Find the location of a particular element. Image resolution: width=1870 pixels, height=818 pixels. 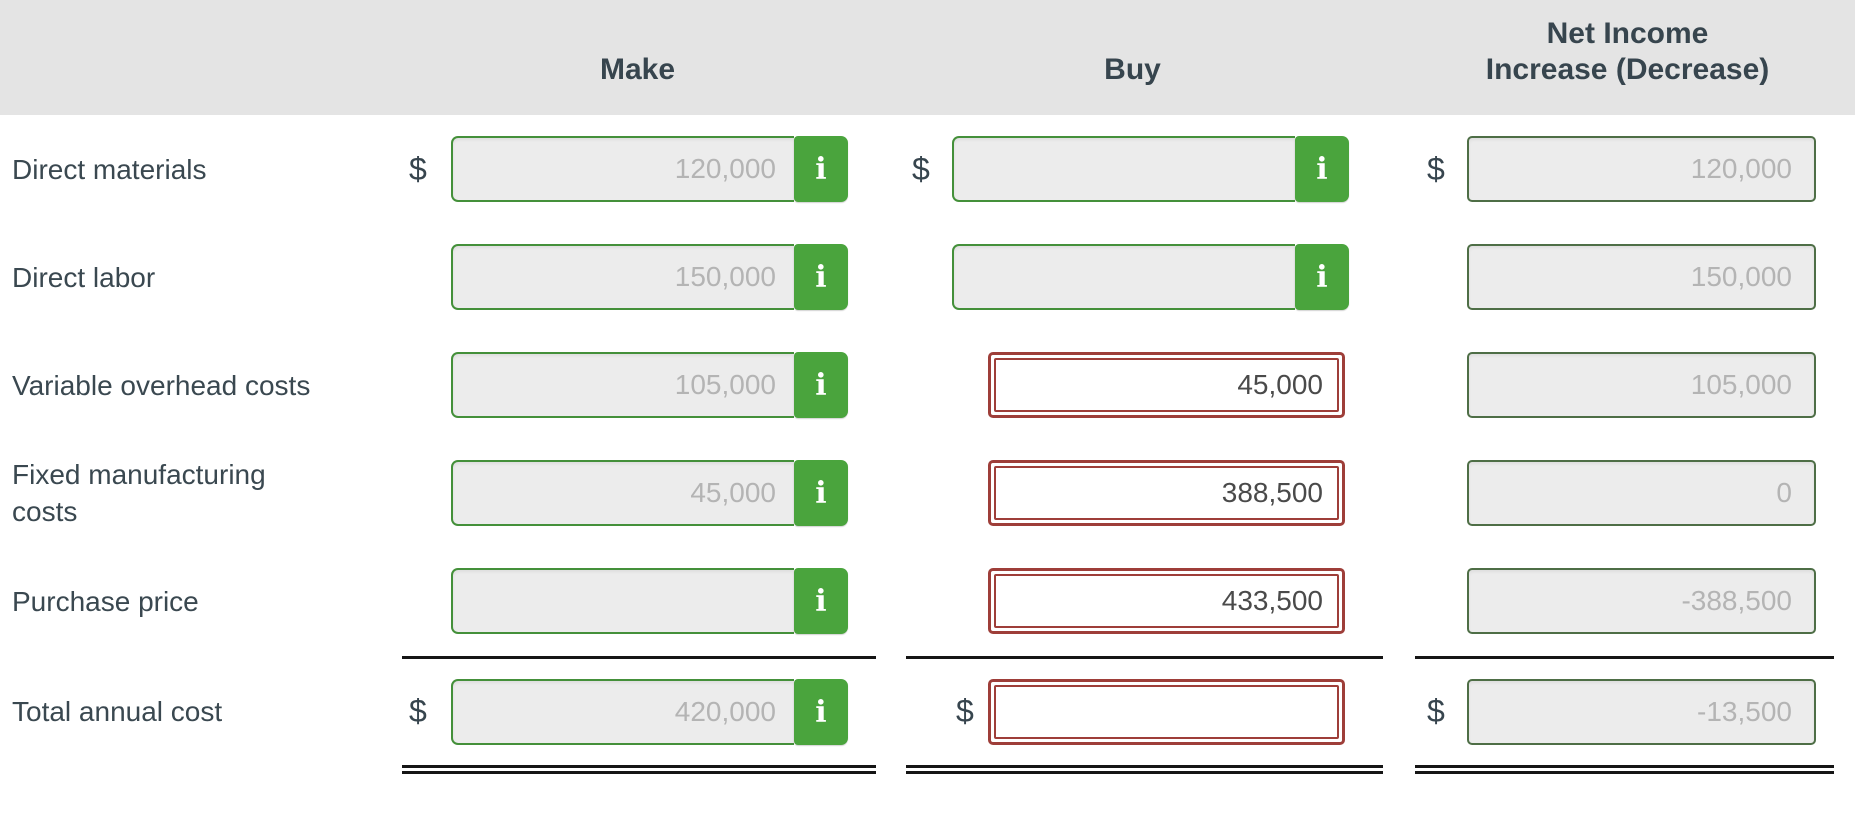

grand-total-rule-net-bottom is located at coordinates (1624, 772).